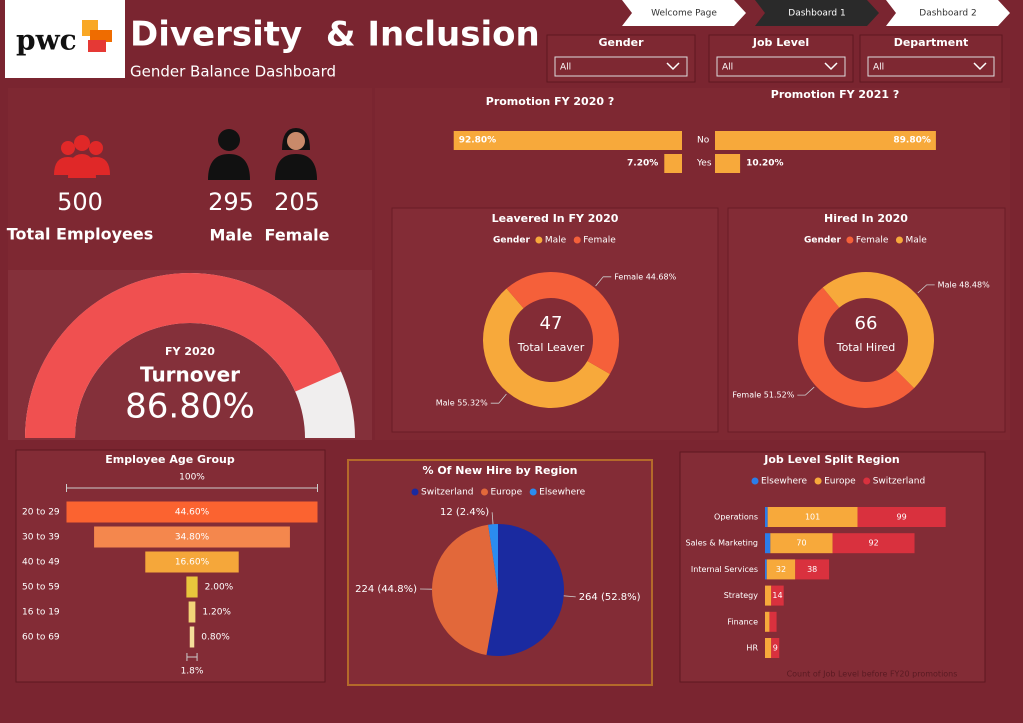  What do you see at coordinates (41, 613) in the screenshot?
I see `category-label: 16 to 19` at bounding box center [41, 613].